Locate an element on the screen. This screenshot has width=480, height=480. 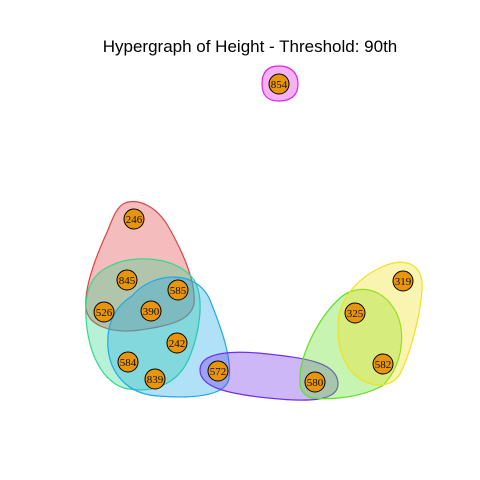
hyperedge-purple is located at coordinates (269, 376).